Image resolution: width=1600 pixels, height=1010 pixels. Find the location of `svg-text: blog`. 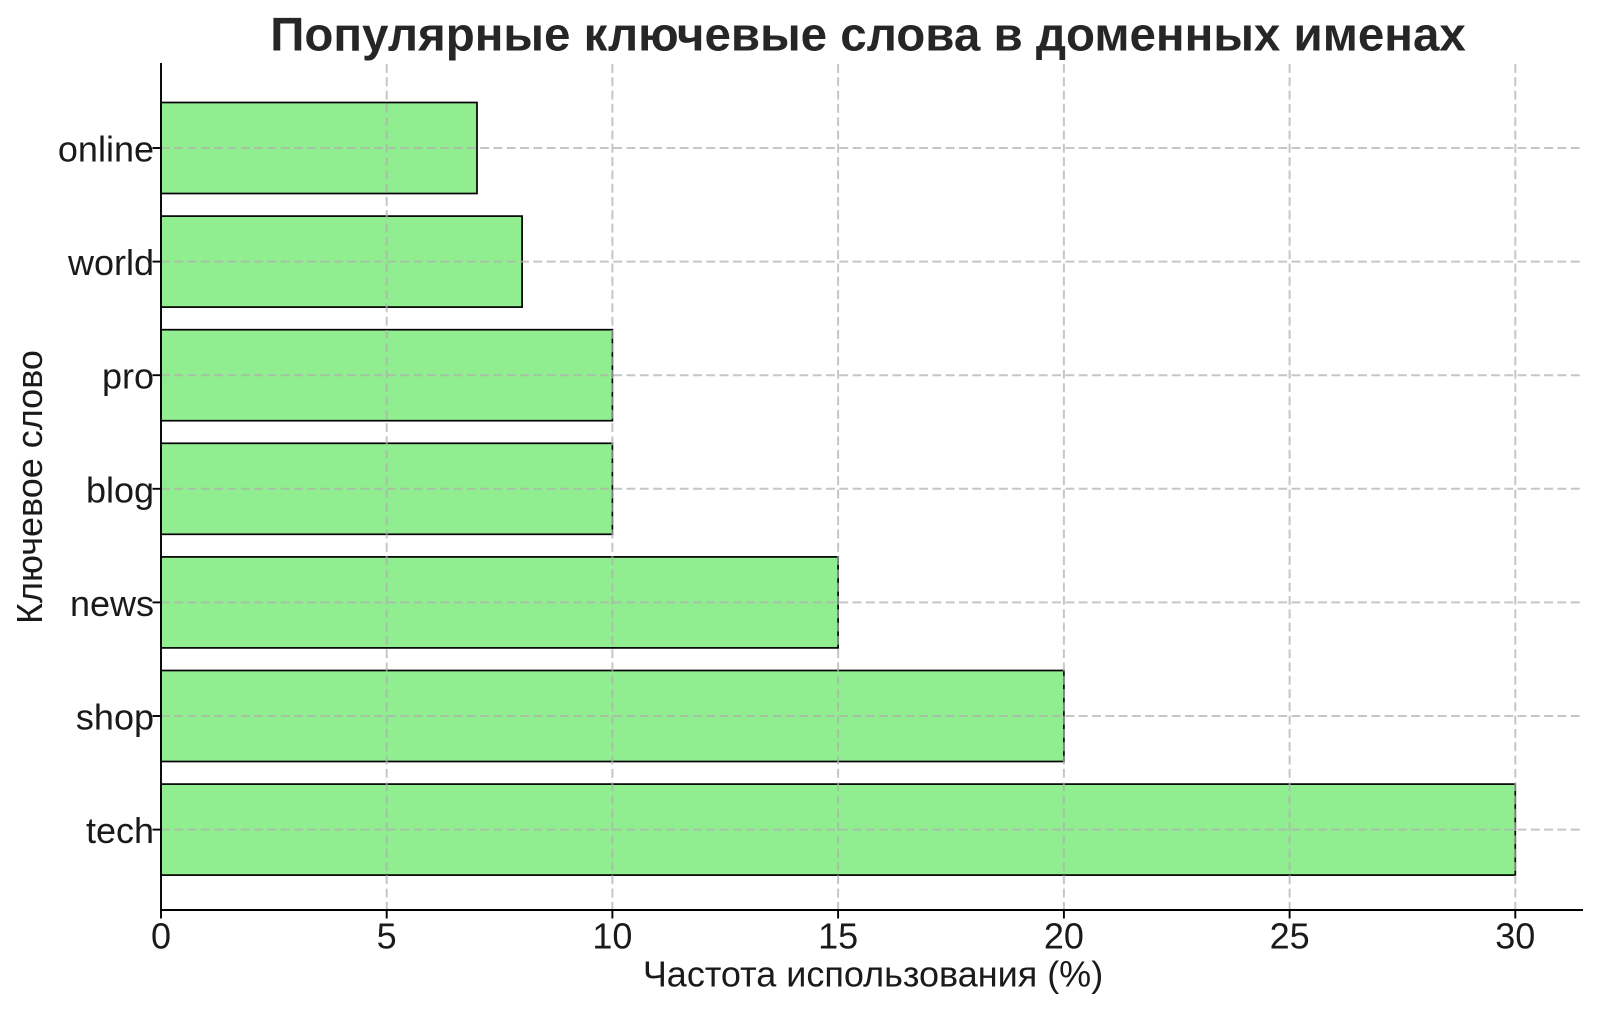

svg-text: blog is located at coordinates (120, 489).